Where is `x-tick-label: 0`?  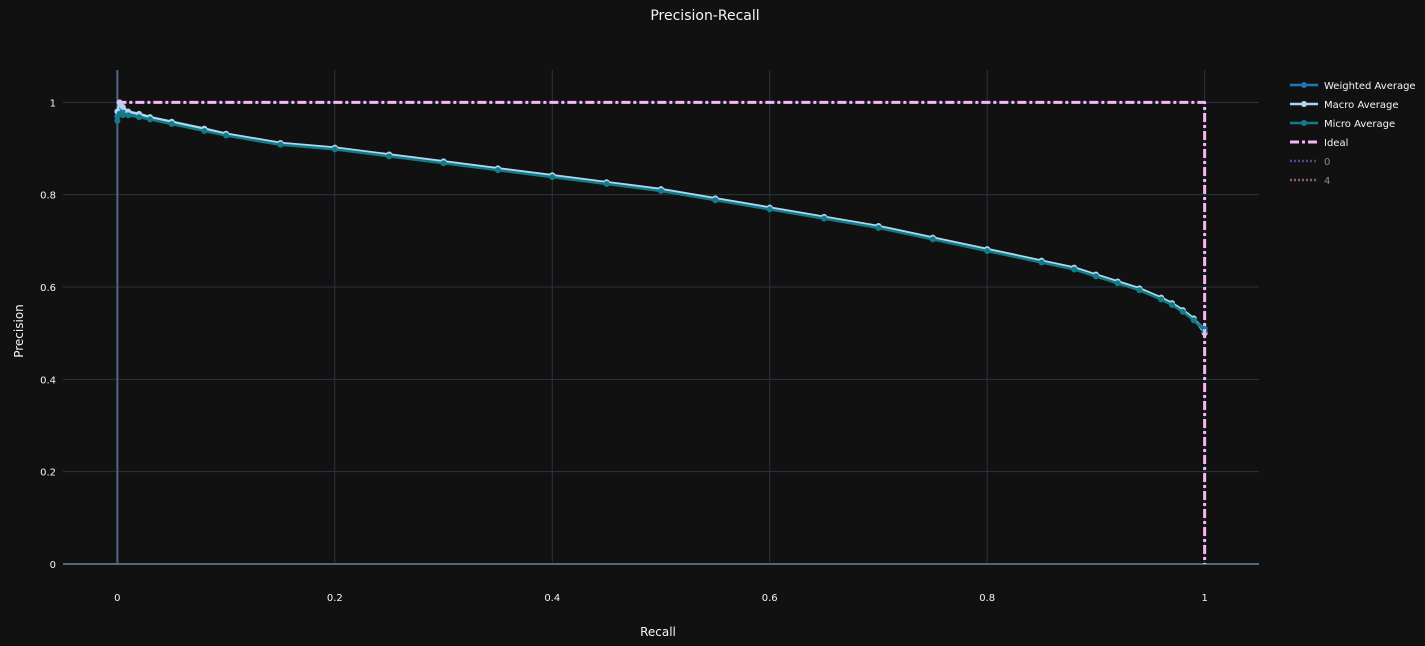 x-tick-label: 0 is located at coordinates (117, 598).